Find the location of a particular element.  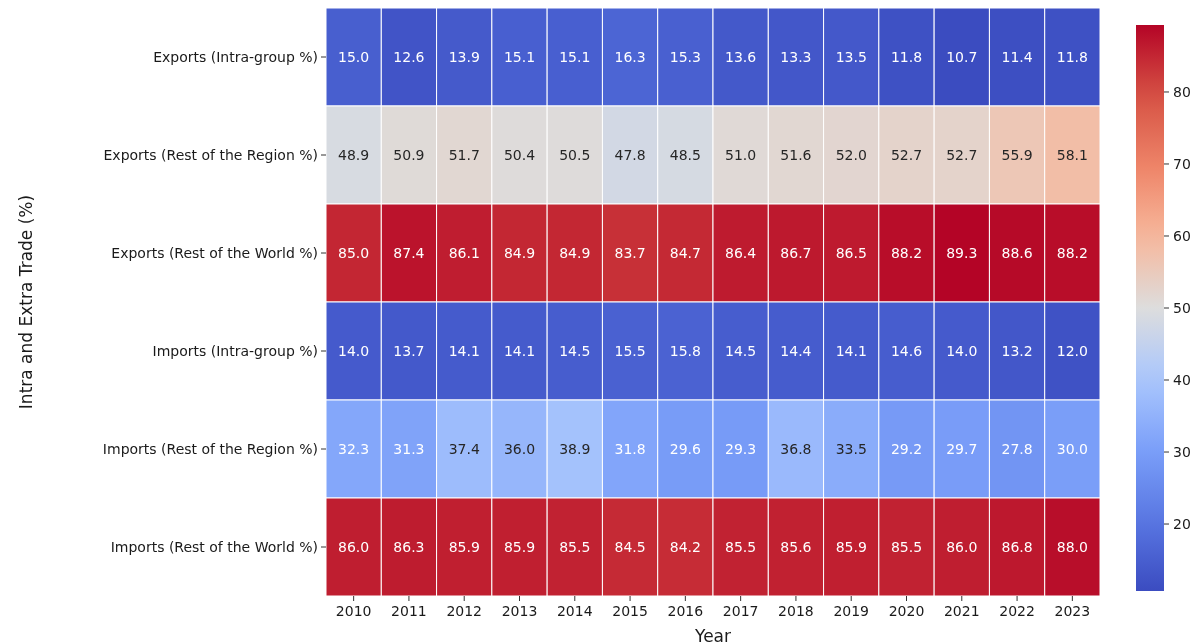

data-label: 38.9 is located at coordinates (575, 448).